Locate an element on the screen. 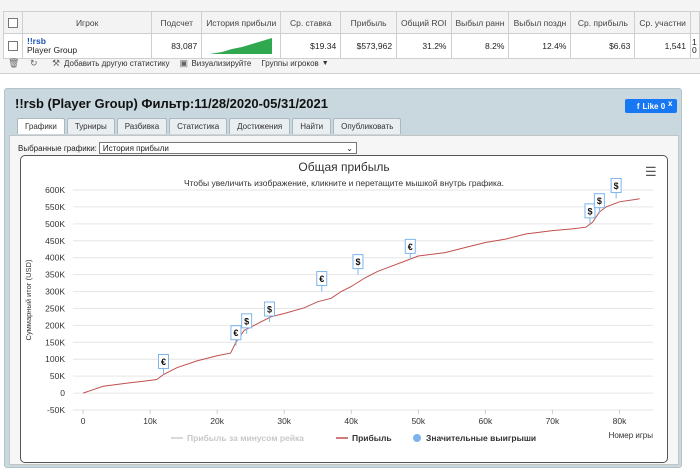  facebook-icon: f is located at coordinates (638, 106).